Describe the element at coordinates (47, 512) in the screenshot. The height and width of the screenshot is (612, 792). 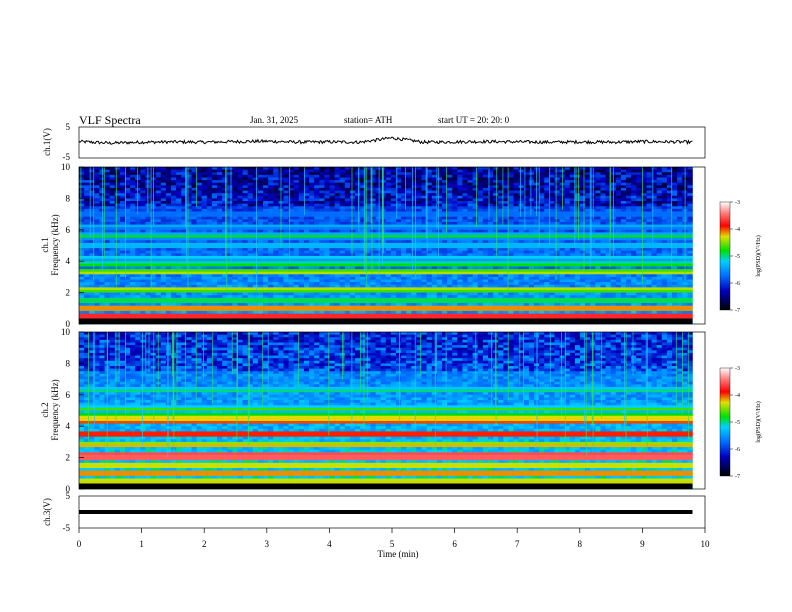
I see `ch3-waveform-ylabel: ch.3(V)` at that location.